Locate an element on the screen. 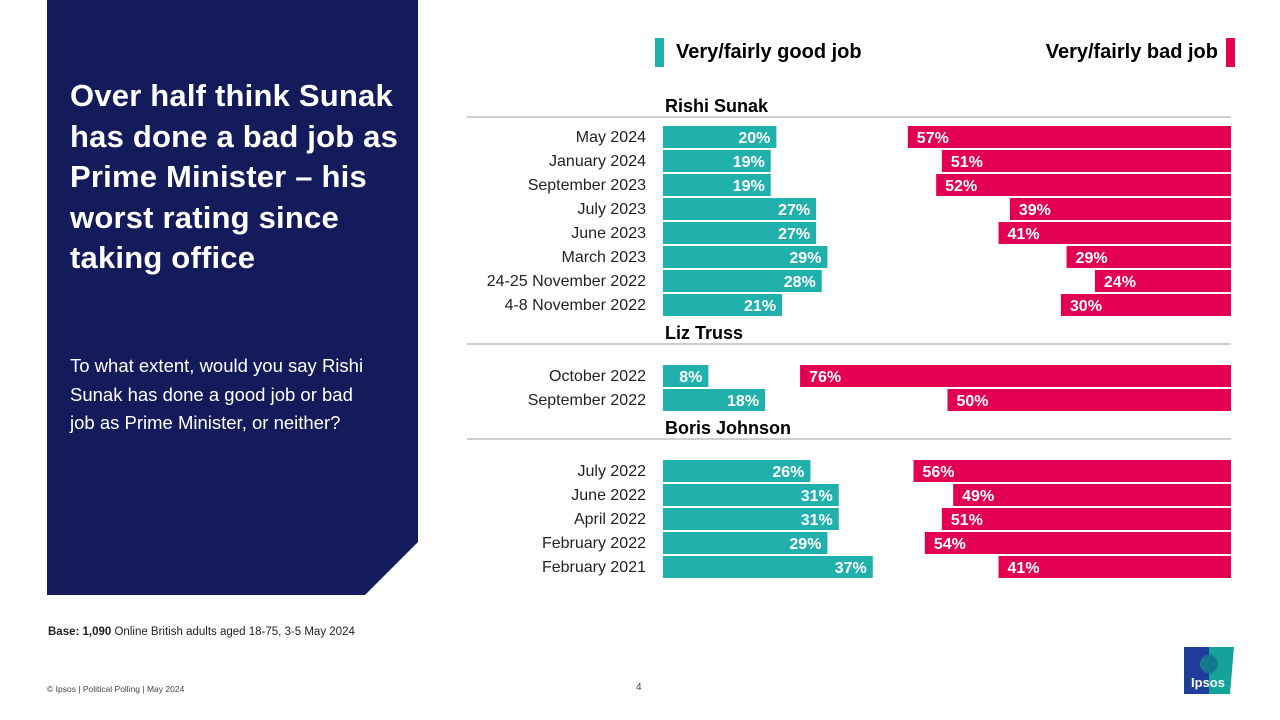  value-label-bad: 24% is located at coordinates (1120, 282).